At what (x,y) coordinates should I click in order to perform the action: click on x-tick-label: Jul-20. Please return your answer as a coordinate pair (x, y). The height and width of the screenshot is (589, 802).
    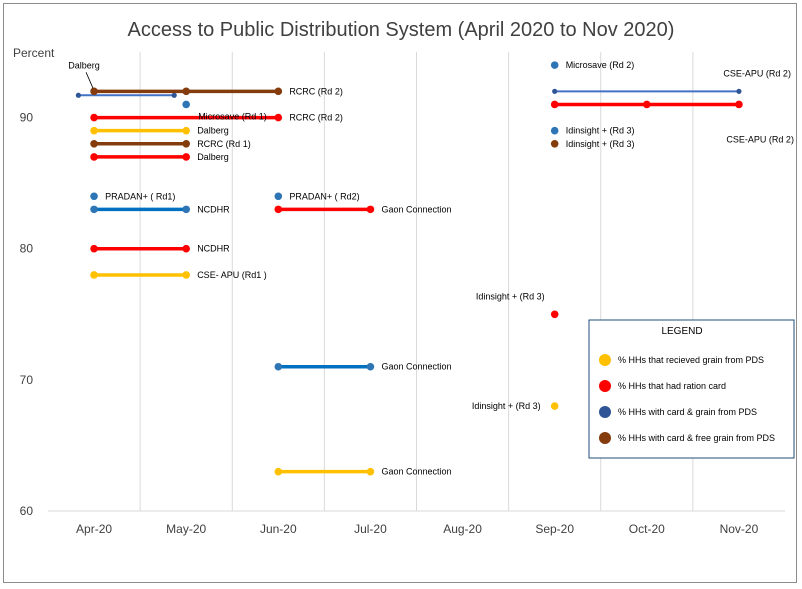
    Looking at the image, I should click on (370, 529).